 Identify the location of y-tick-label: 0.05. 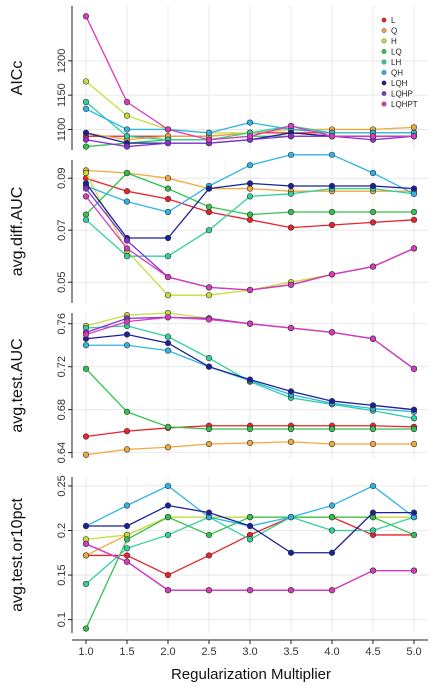
(62, 281).